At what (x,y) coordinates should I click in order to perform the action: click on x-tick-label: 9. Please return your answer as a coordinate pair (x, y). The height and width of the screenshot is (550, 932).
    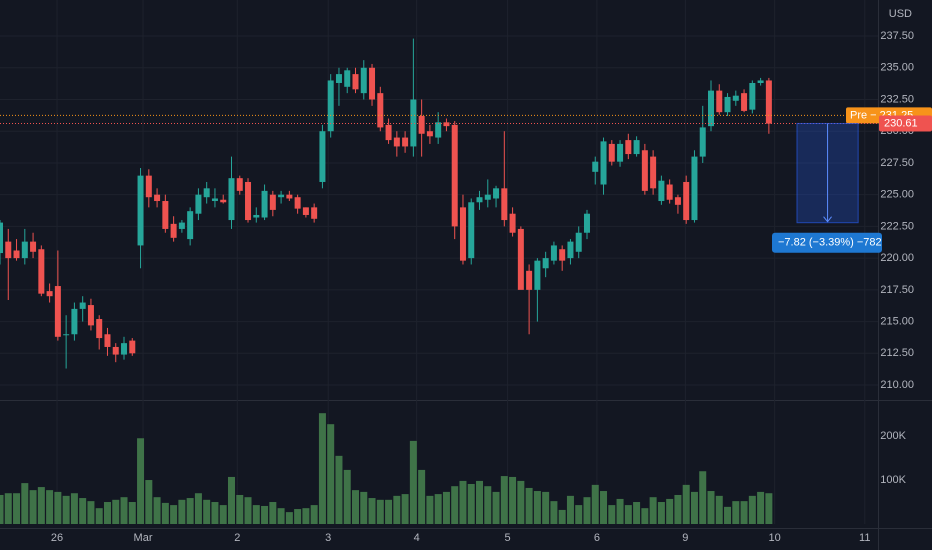
    Looking at the image, I should click on (685, 538).